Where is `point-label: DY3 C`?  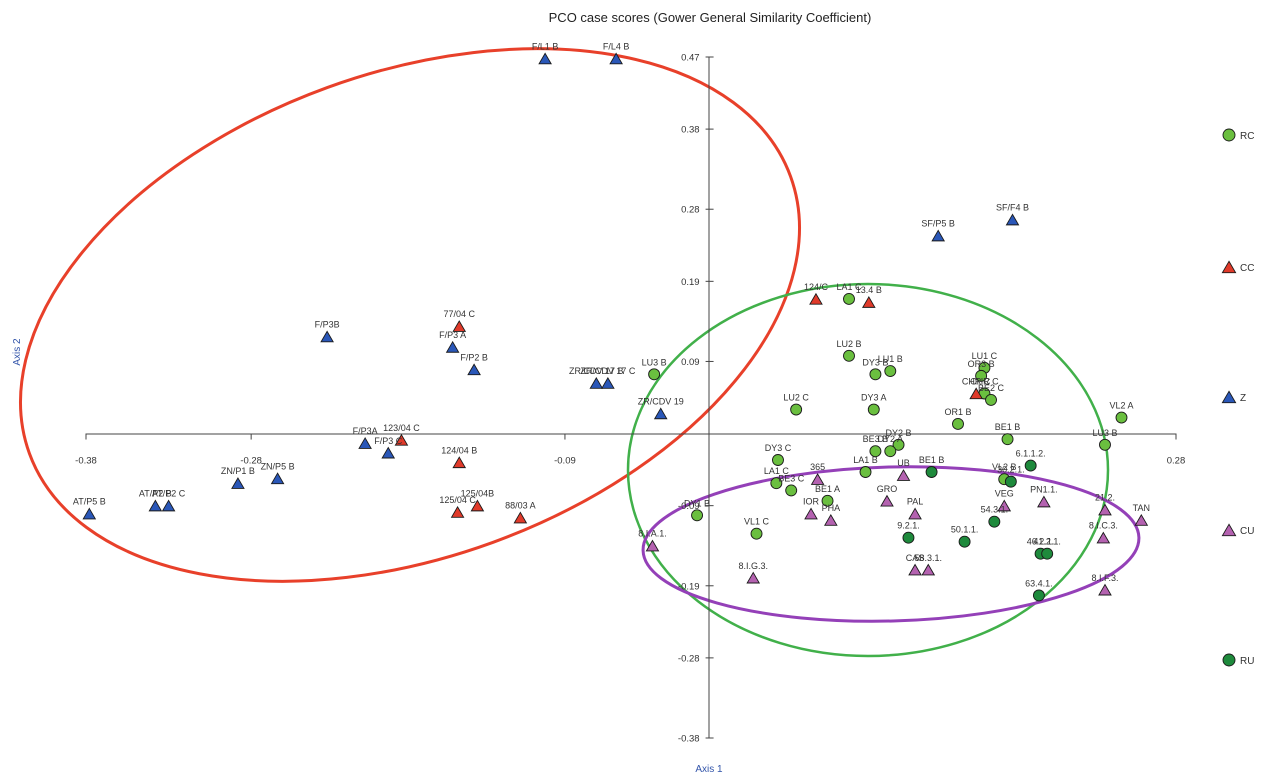 point-label: DY3 C is located at coordinates (778, 448).